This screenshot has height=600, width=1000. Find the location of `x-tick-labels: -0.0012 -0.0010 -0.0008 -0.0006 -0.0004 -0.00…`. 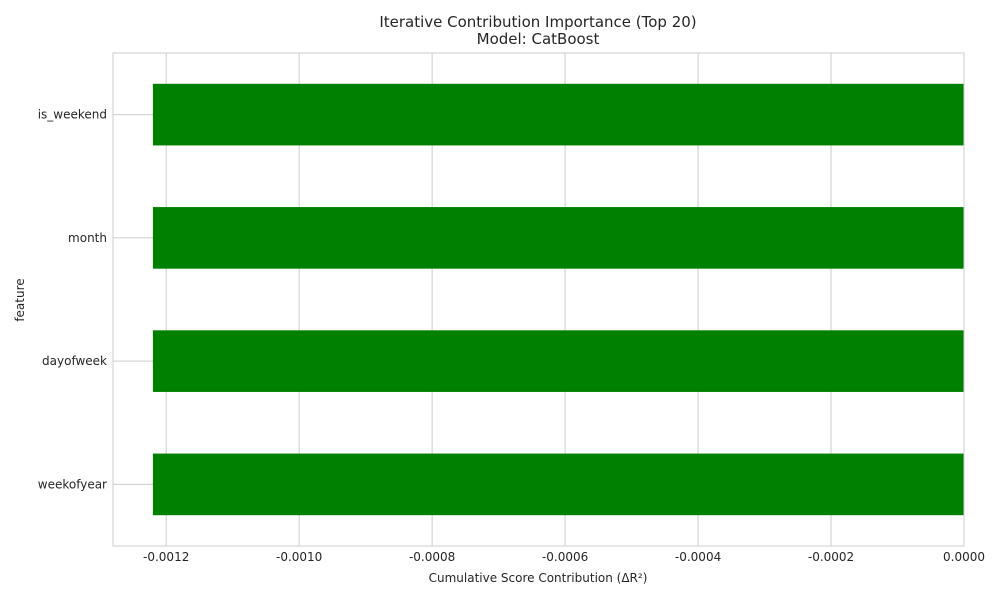

x-tick-labels: -0.0012 -0.0010 -0.0008 -0.0006 -0.0004 -0.00… is located at coordinates (564, 557).